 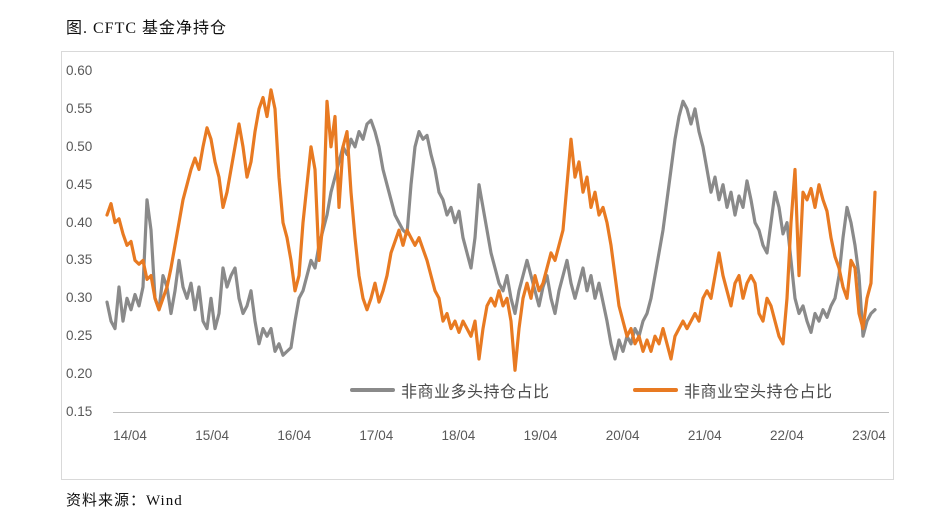 What do you see at coordinates (79, 298) in the screenshot?
I see `y-axis-label: 0.30` at bounding box center [79, 298].